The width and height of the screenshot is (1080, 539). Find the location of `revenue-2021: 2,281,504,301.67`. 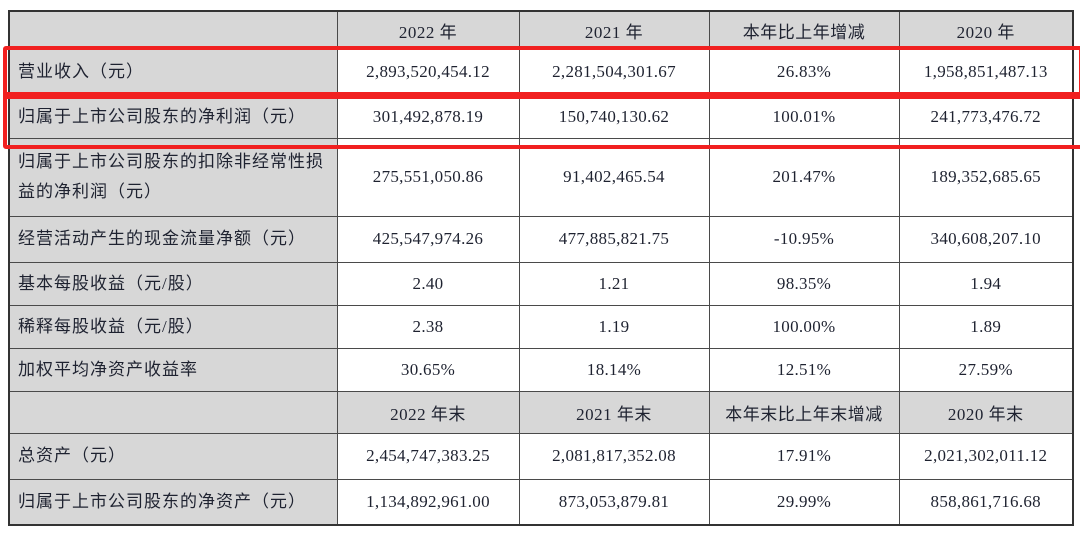

revenue-2021: 2,281,504,301.67 is located at coordinates (614, 72).